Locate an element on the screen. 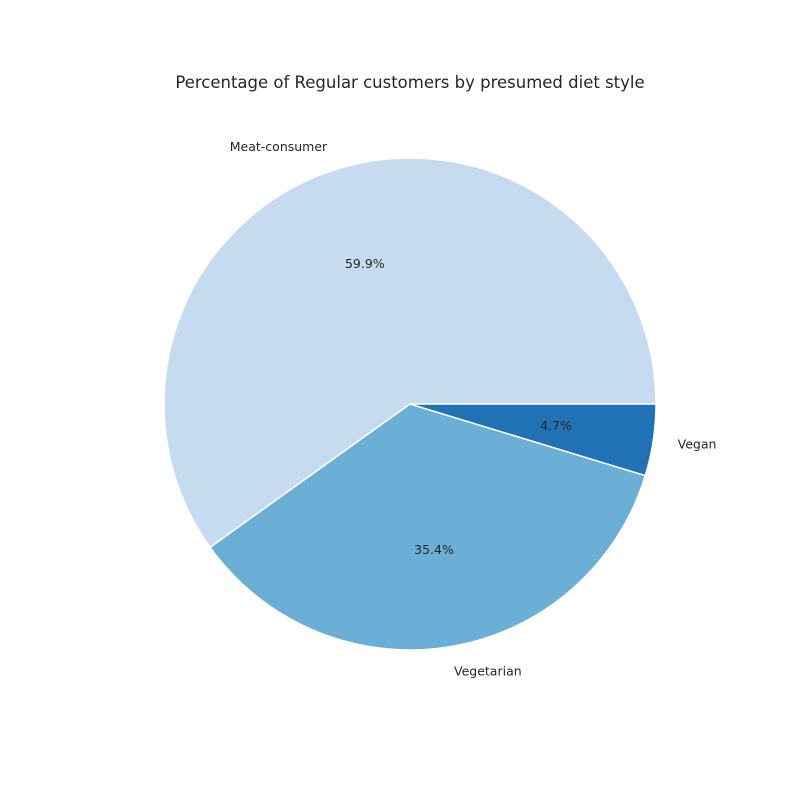 The image size is (800, 800). pie-slice-vegan is located at coordinates (533, 440).